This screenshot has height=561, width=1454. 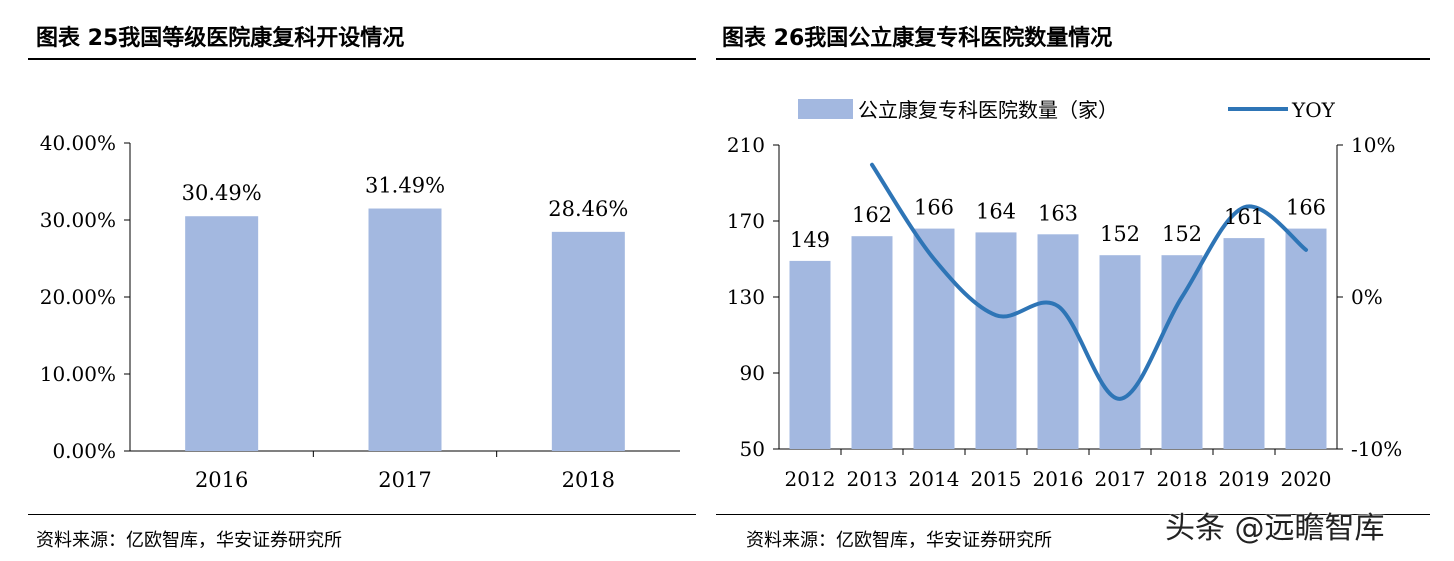 I want to click on watermark: 头条 @远瞻智库, so click(x=1275, y=528).